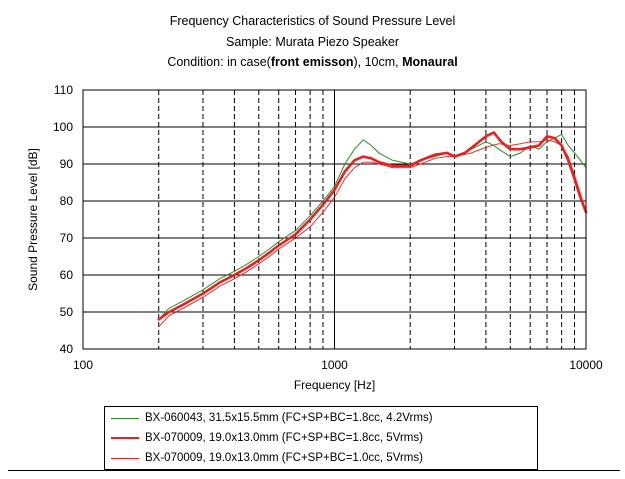 This screenshot has height=479, width=625. What do you see at coordinates (67, 312) in the screenshot?
I see `y-tick-label: 50` at bounding box center [67, 312].